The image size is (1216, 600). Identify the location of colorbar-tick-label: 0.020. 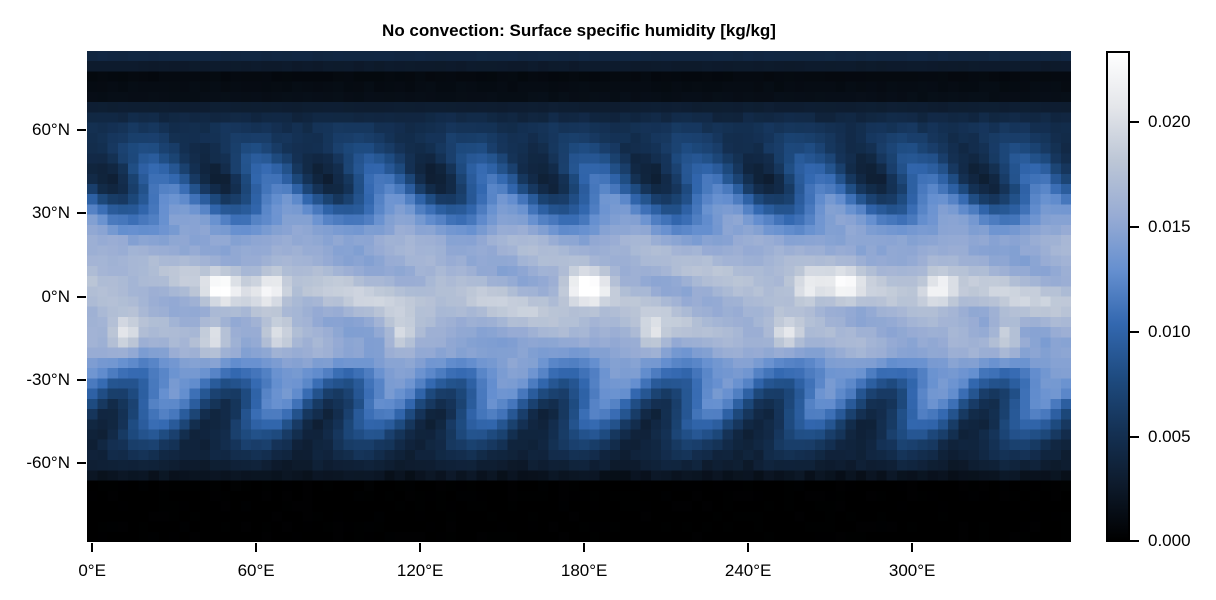
(1169, 122).